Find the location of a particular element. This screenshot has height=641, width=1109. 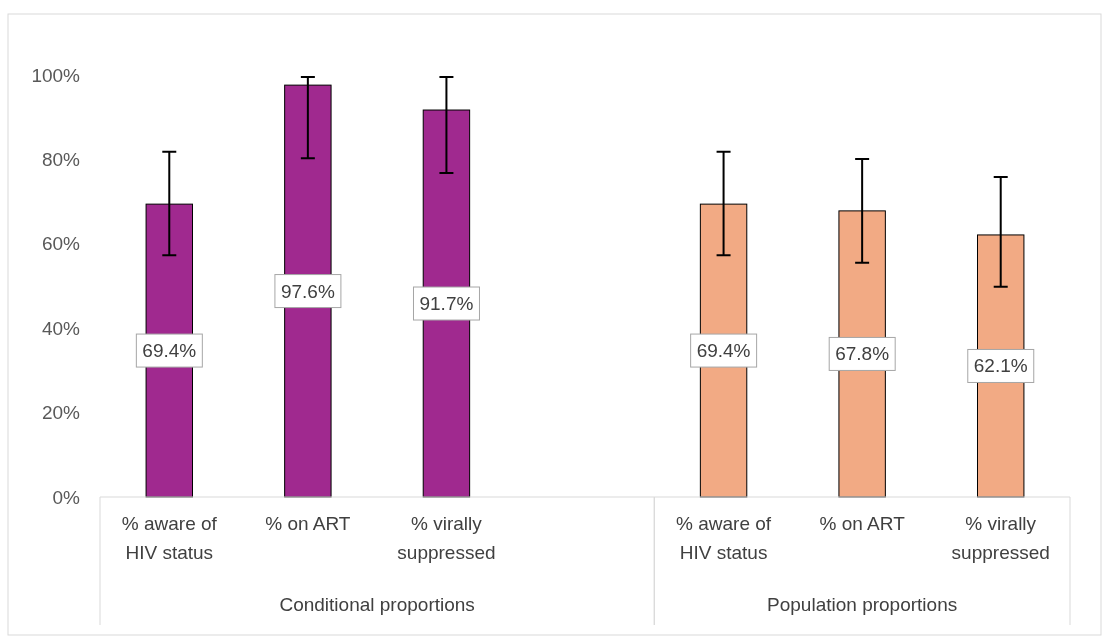

y-tick-label: 60% is located at coordinates (61, 244).